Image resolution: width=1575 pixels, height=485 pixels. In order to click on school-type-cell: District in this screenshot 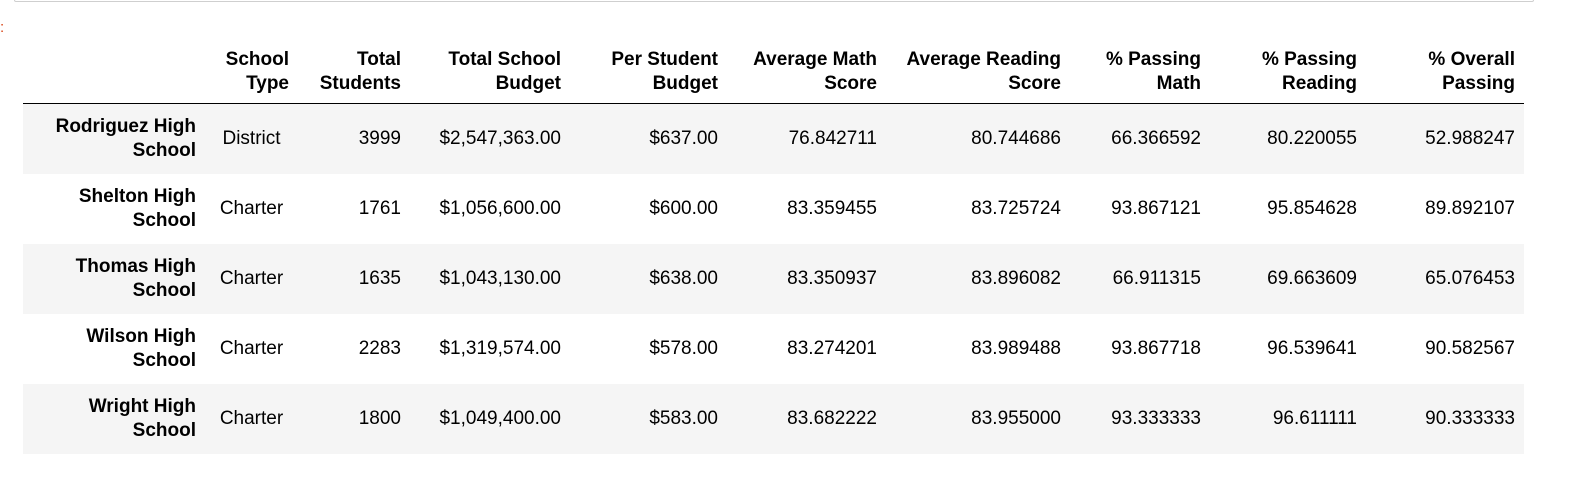, I will do `click(251, 138)`.